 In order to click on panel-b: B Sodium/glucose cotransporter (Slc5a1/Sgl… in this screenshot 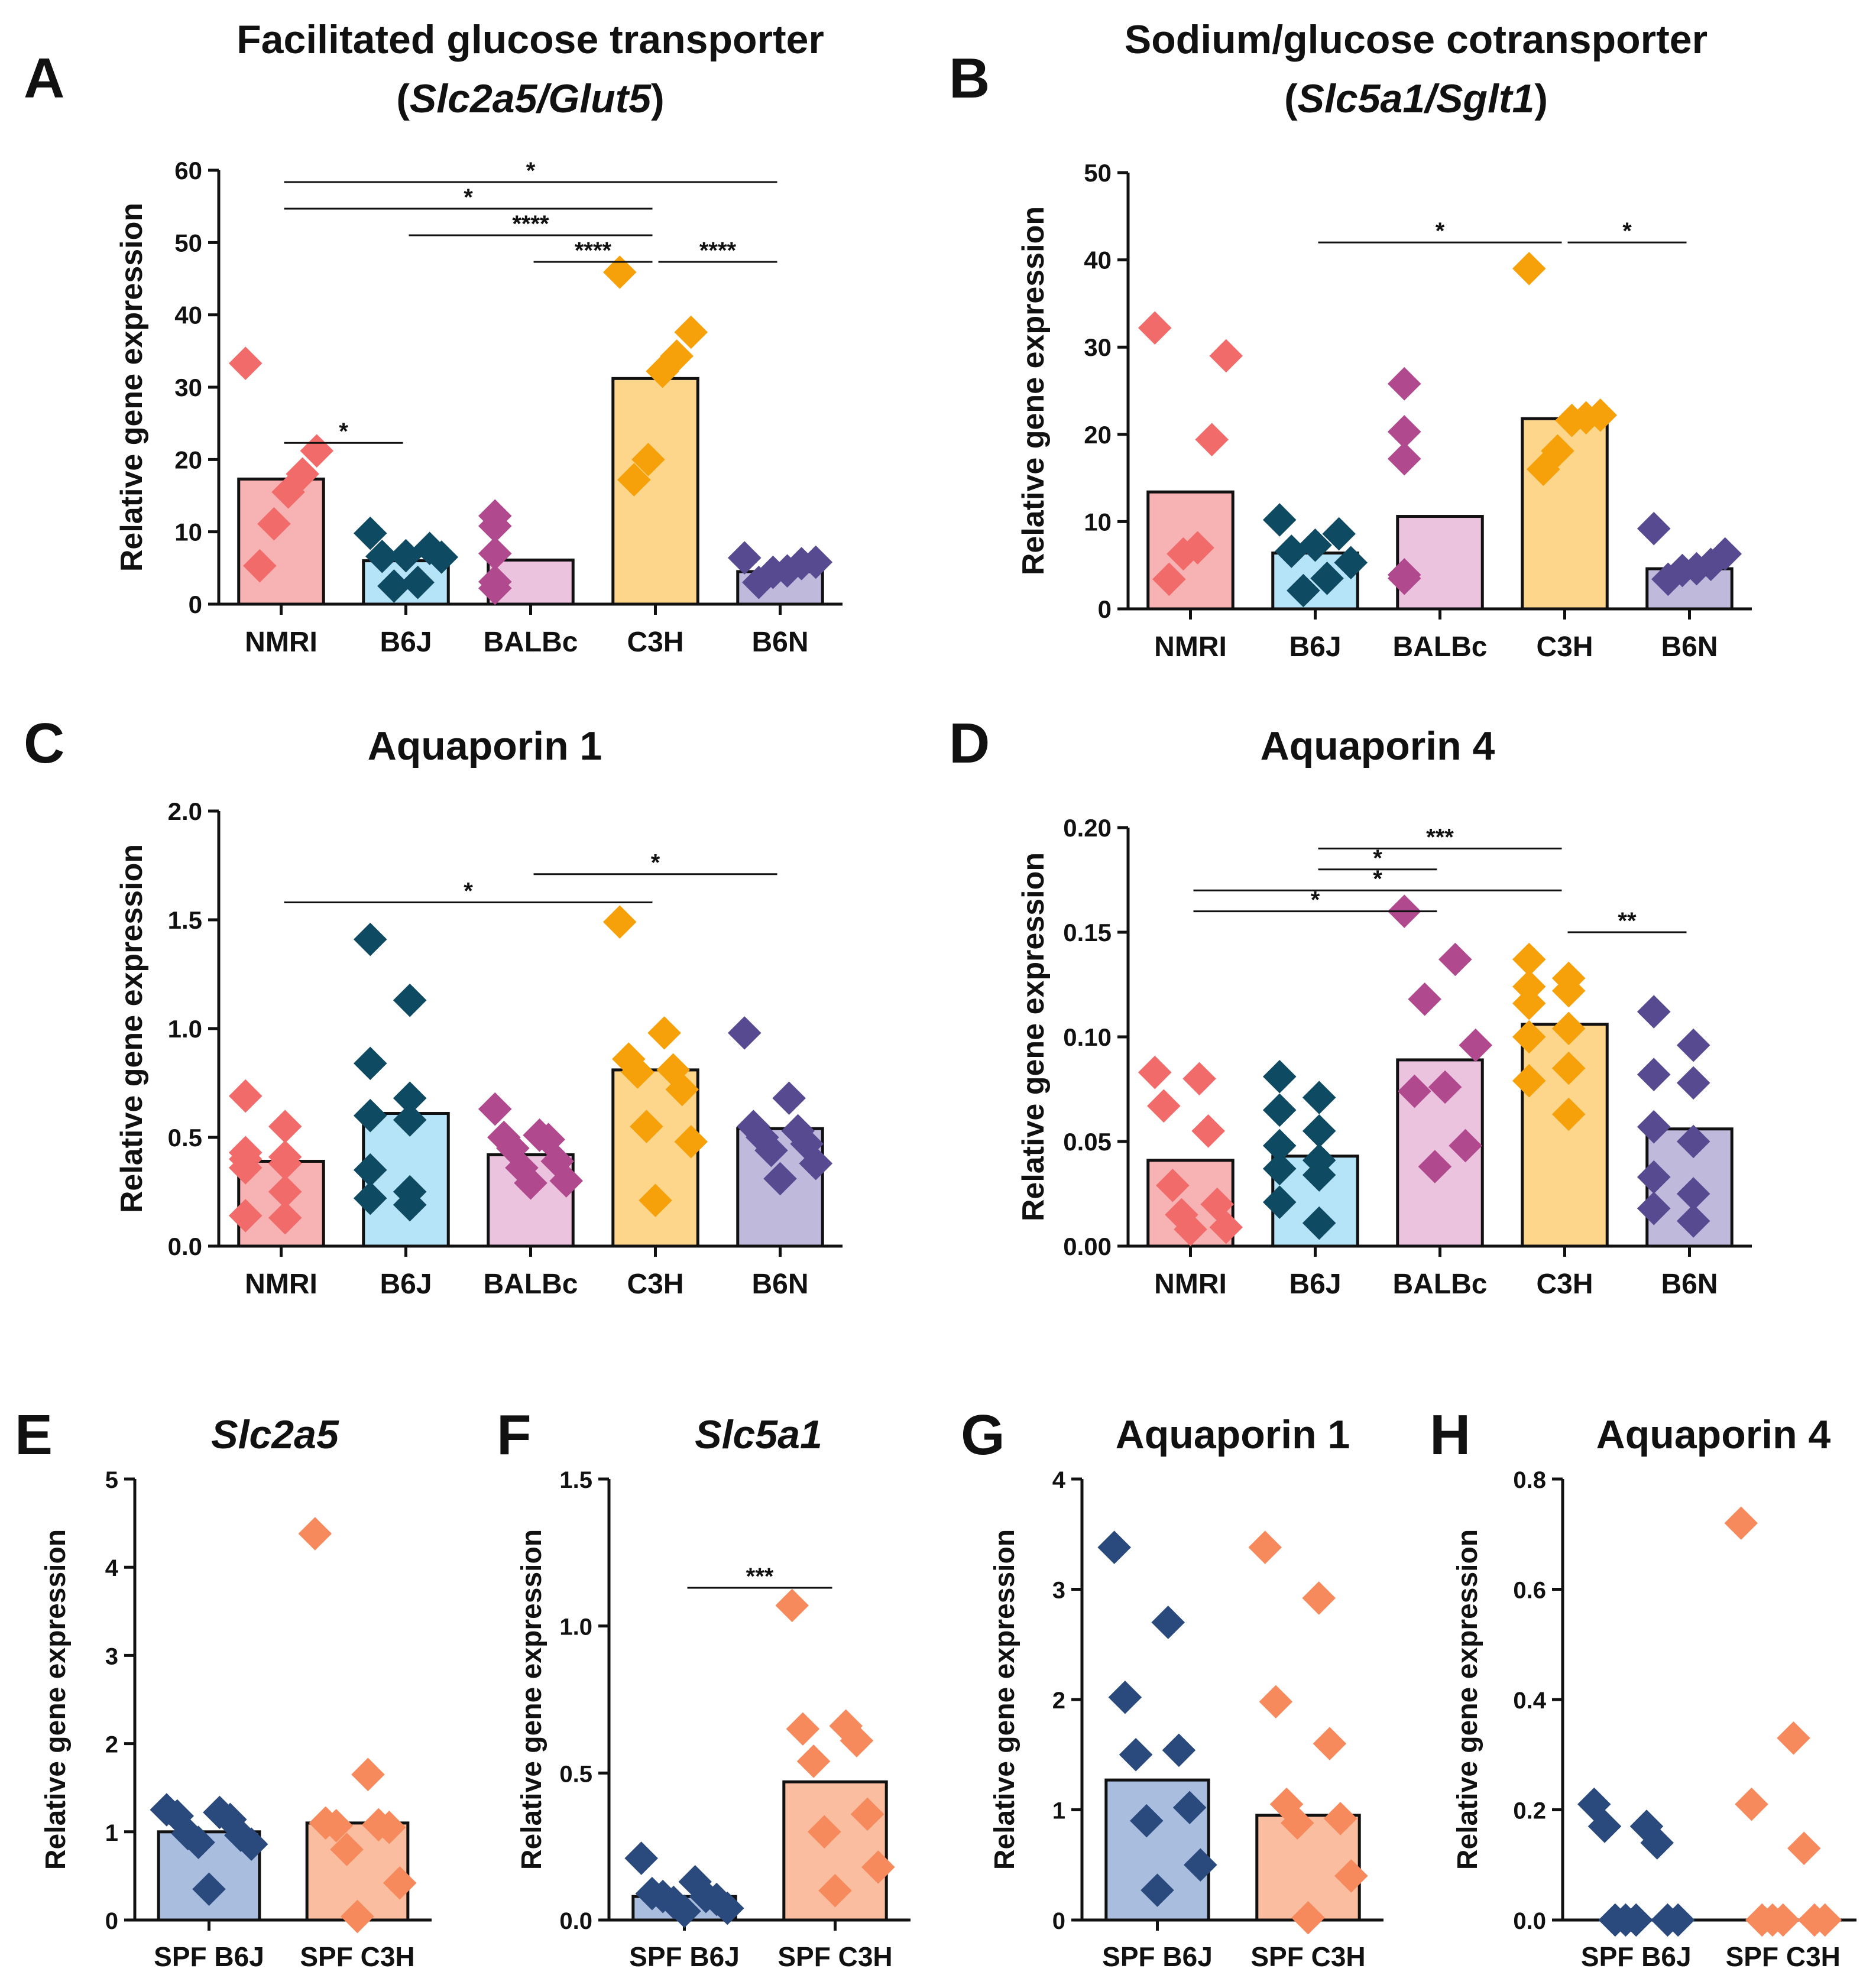, I will do `click(1350, 340)`.